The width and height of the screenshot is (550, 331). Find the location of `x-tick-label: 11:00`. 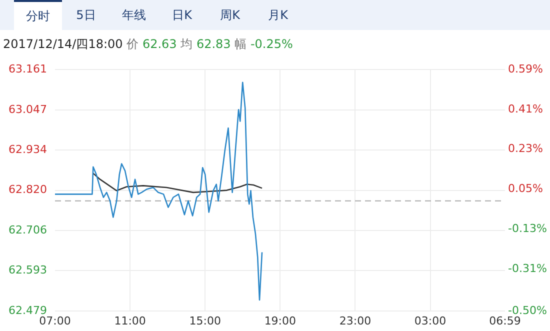

x-tick-label: 11:00 is located at coordinates (130, 321).